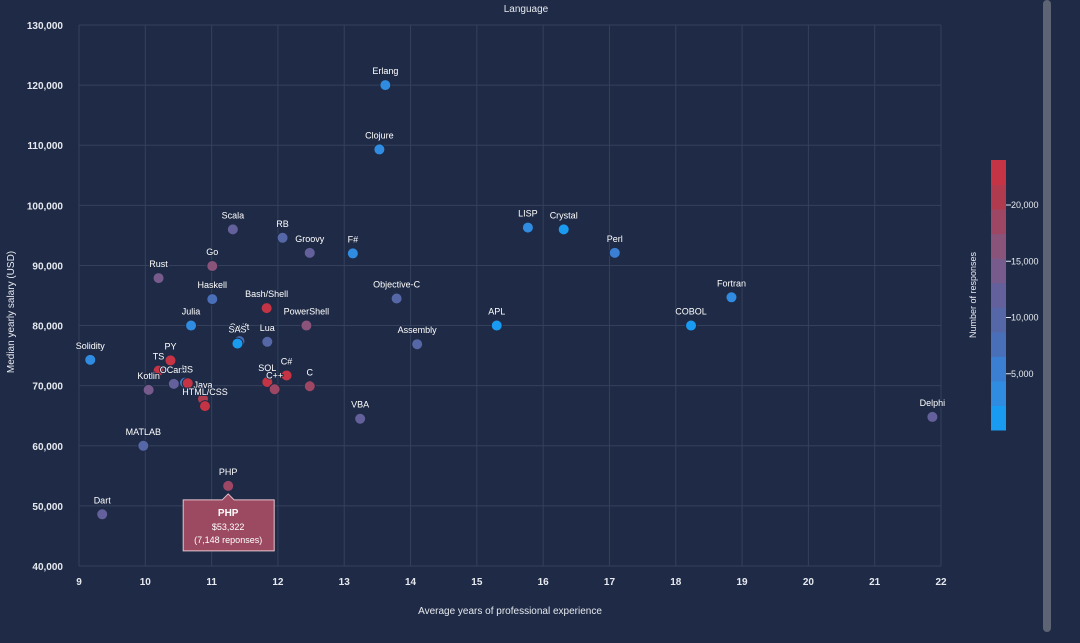 Image resolution: width=1080 pixels, height=643 pixels. I want to click on y-tick-label: 110,000, so click(45, 146).